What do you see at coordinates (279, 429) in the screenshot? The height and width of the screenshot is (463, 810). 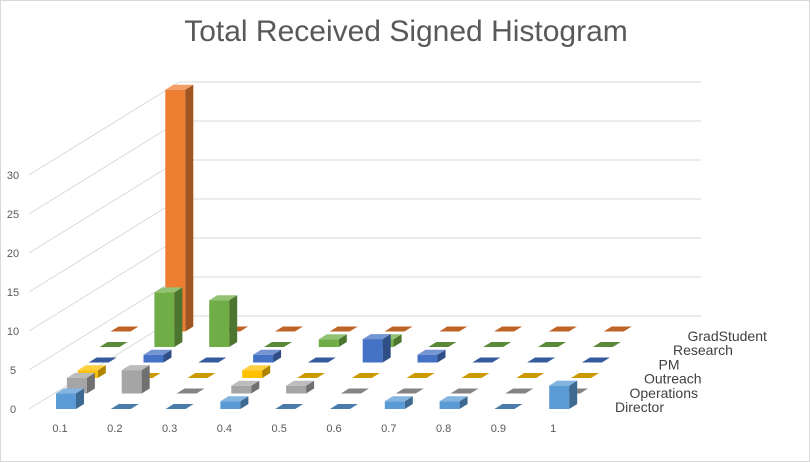 I see `x-tick-label: 0.5` at bounding box center [279, 429].